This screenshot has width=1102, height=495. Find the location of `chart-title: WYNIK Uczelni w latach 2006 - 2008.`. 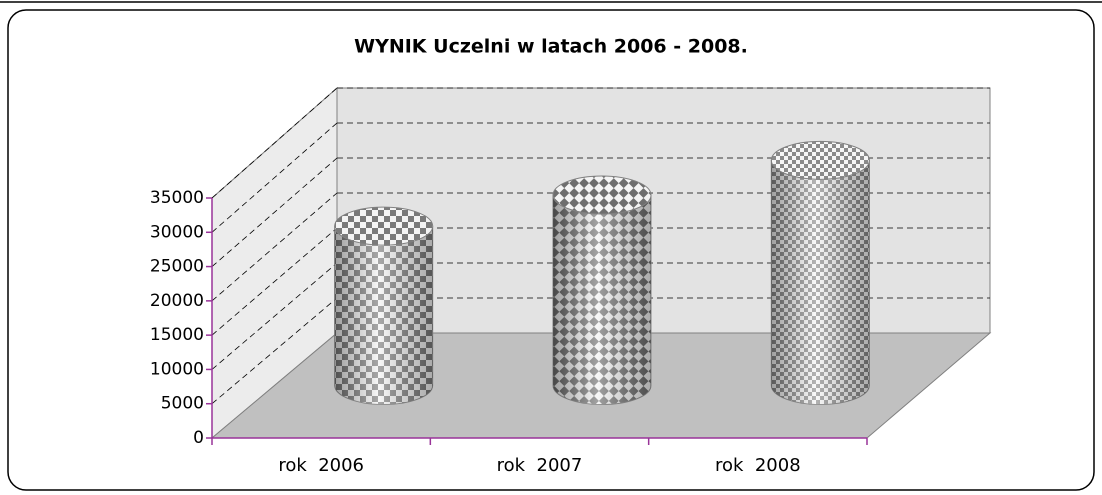

chart-title: WYNIK Uczelni w latach 2006 - 2008. is located at coordinates (551, 47).